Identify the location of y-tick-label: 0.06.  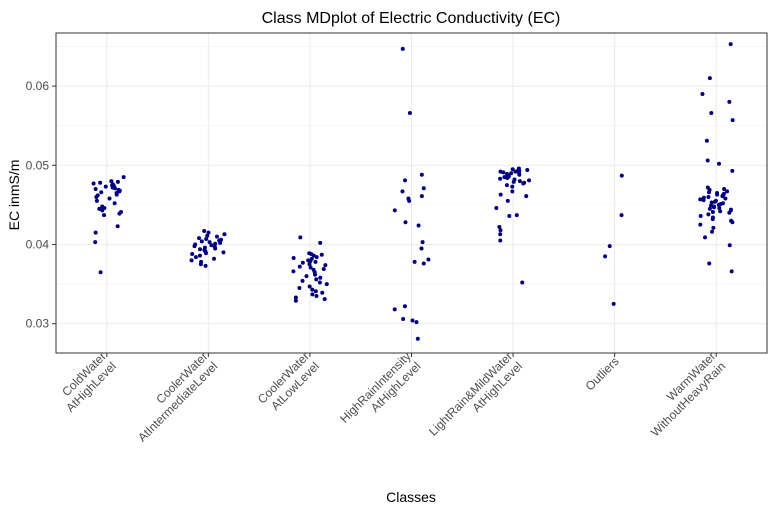
(38, 86).